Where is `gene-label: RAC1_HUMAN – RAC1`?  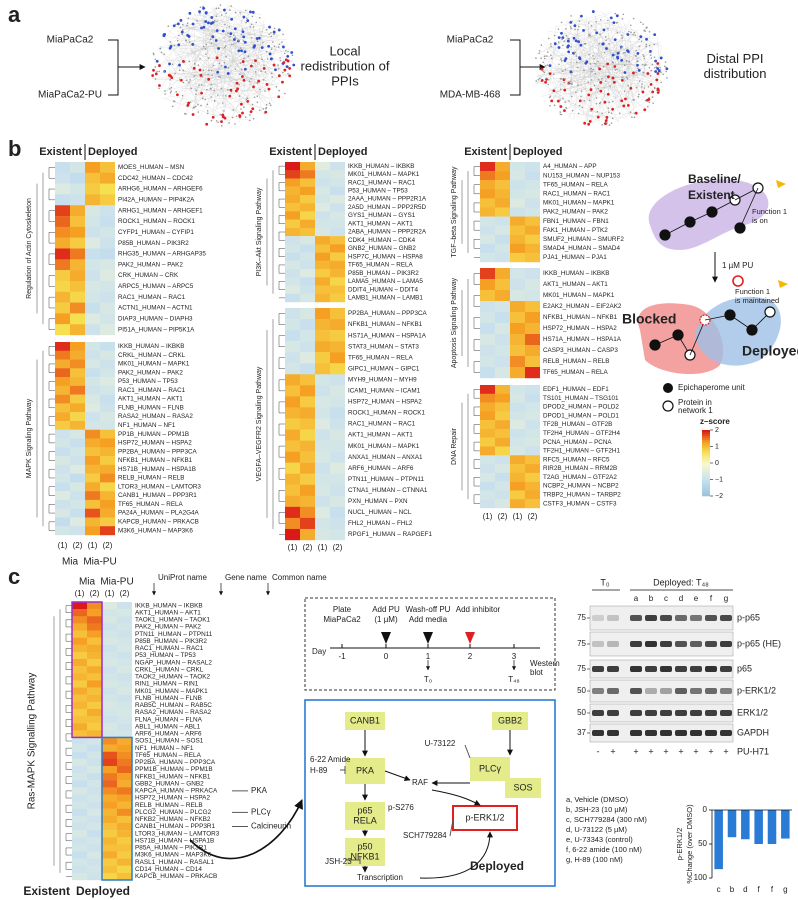 gene-label: RAC1_HUMAN – RAC1 is located at coordinates (382, 182).